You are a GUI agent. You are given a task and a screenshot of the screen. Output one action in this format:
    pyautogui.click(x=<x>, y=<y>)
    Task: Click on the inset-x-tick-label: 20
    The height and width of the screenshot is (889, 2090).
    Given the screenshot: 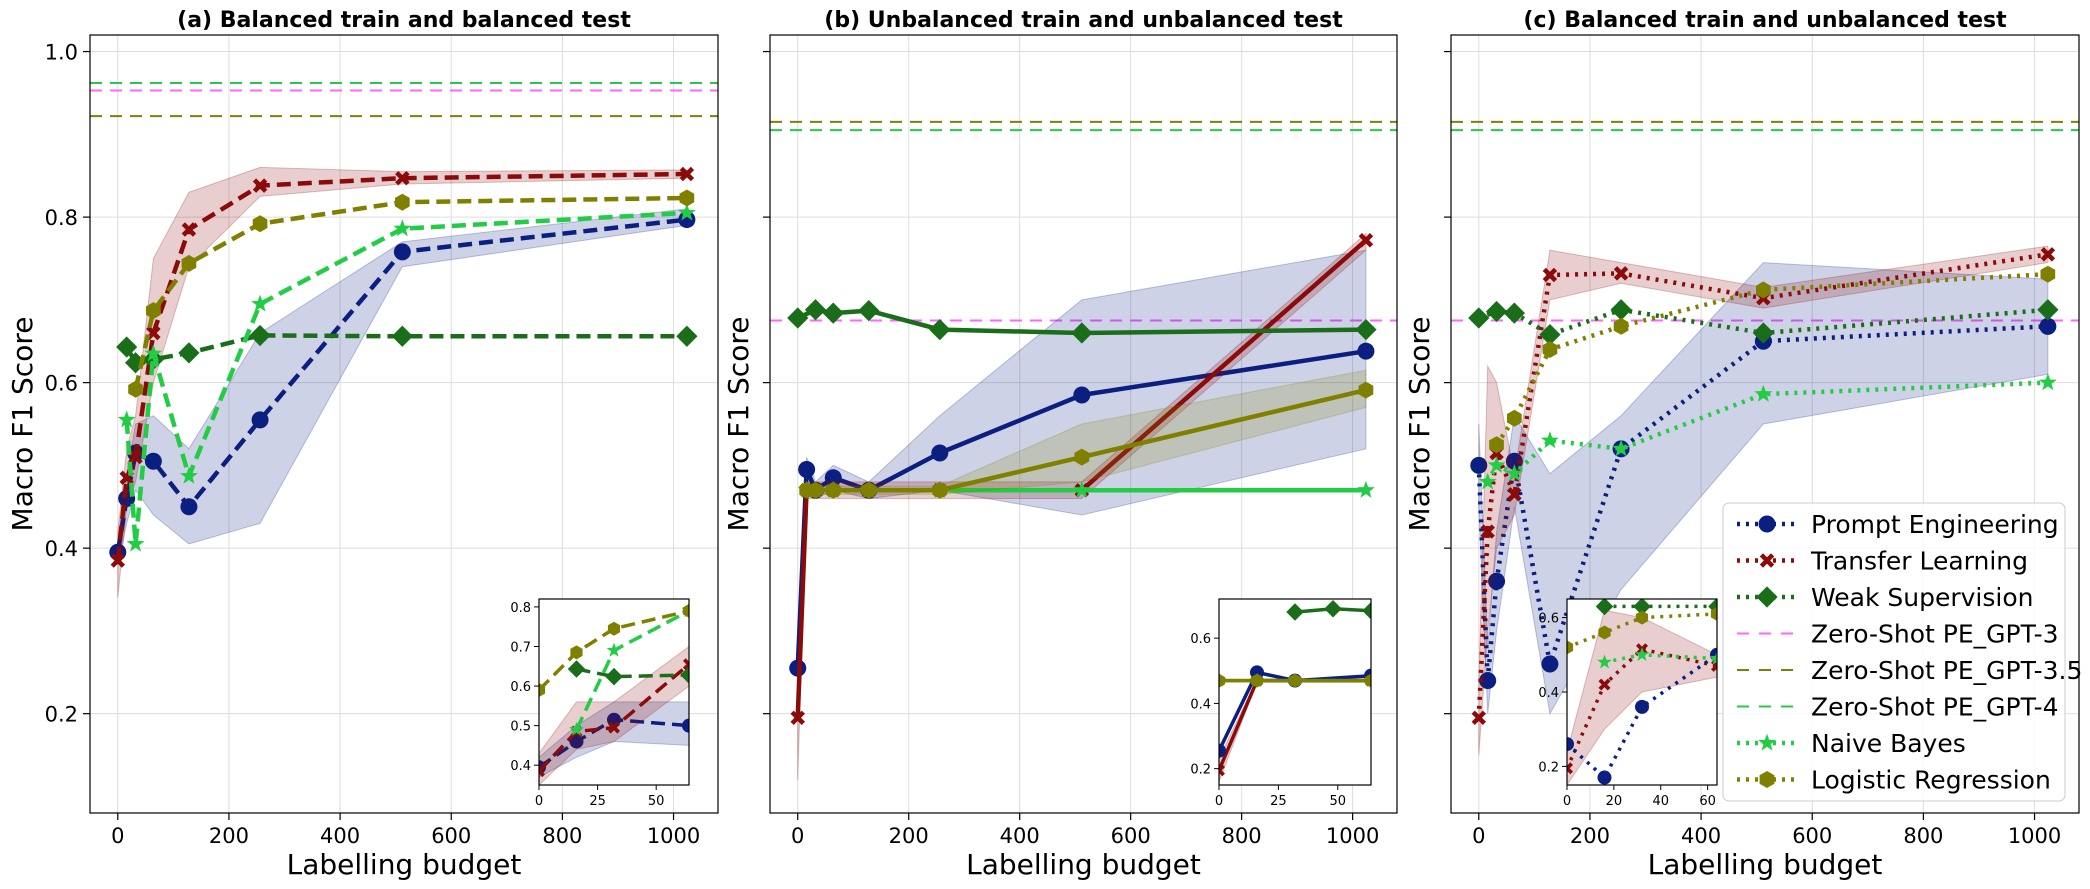 What is the action you would take?
    pyautogui.click(x=1614, y=801)
    